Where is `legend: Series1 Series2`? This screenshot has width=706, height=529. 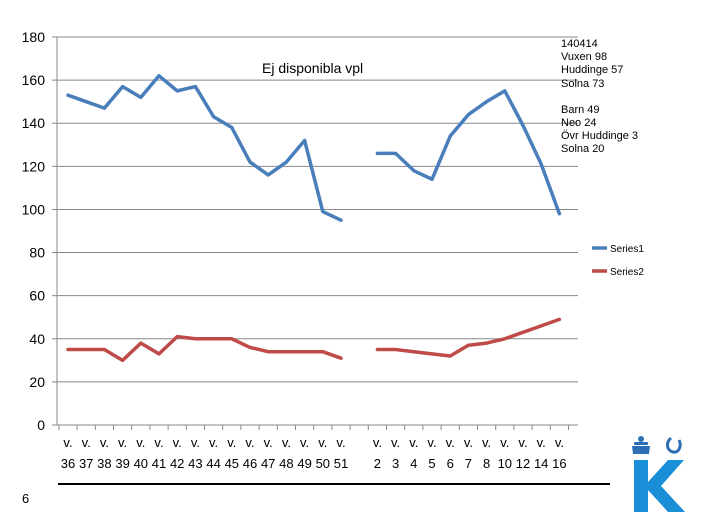
legend: Series1 Series2 is located at coordinates (618, 261).